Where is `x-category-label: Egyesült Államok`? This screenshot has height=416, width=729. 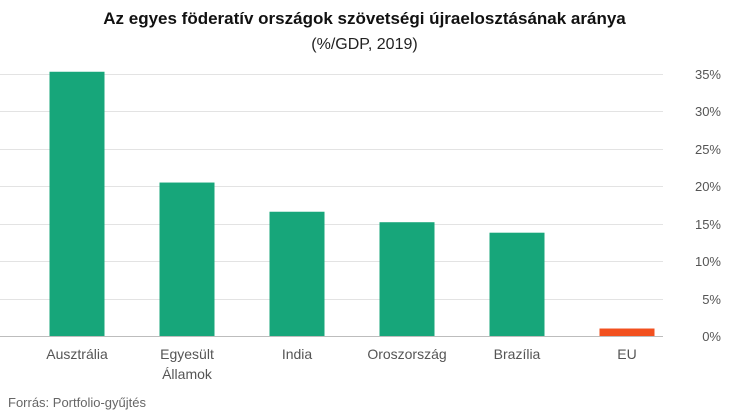
x-category-label: Egyesült Államok is located at coordinates (187, 364).